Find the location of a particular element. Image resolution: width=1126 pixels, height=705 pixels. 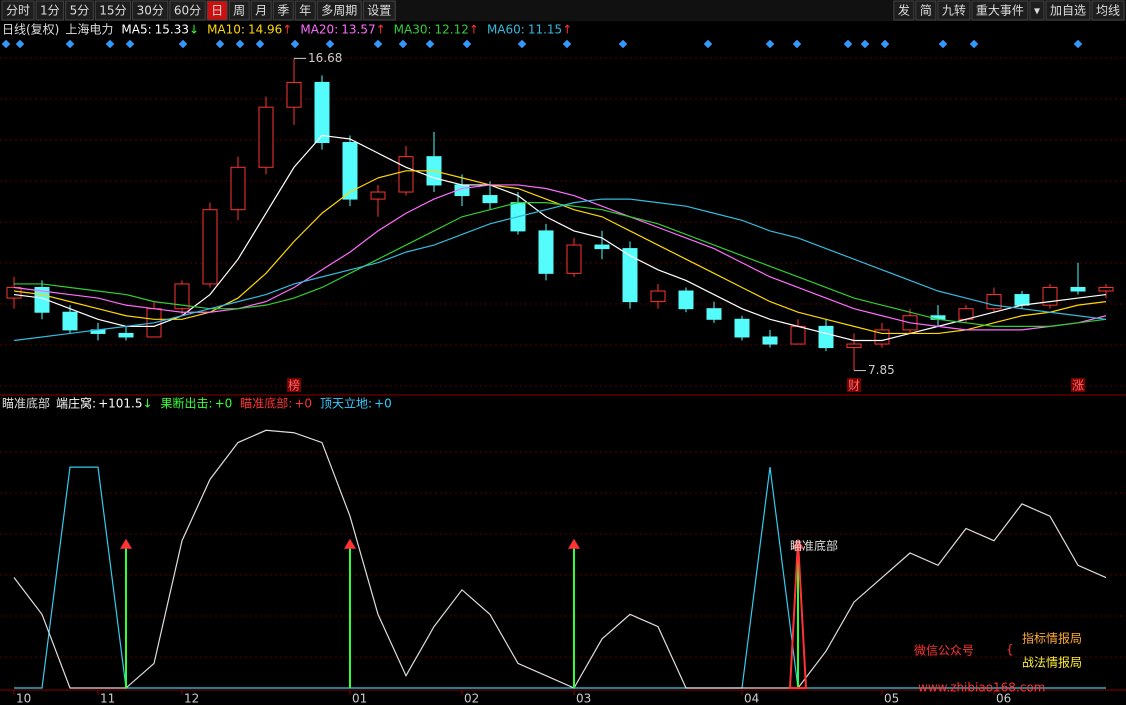

toolbar-button-label: 月 is located at coordinates (261, 11).